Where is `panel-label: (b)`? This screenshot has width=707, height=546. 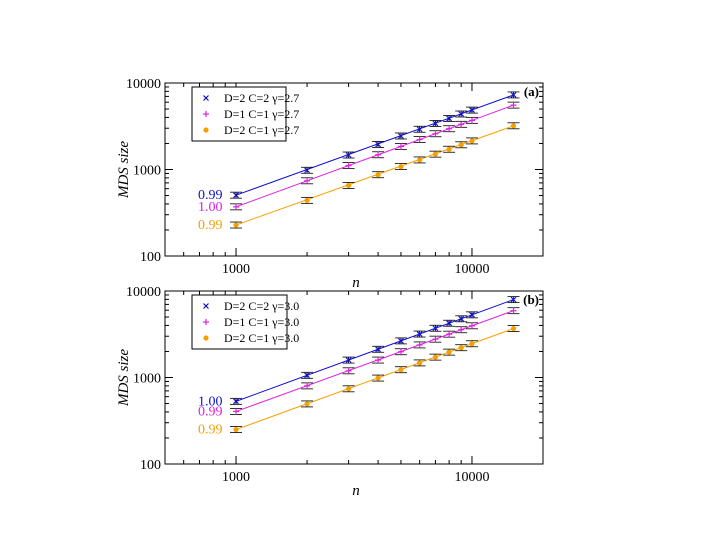
panel-label: (b) is located at coordinates (531, 299).